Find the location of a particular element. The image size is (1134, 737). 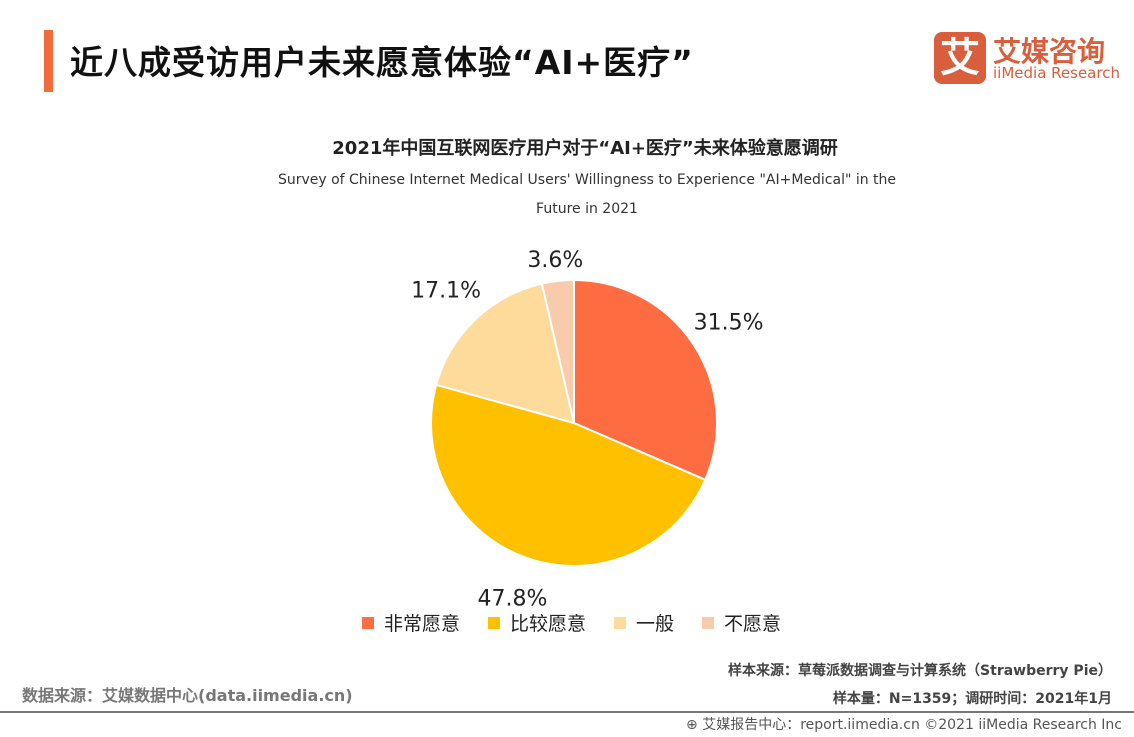

data-label-2: 17.1% is located at coordinates (446, 290).